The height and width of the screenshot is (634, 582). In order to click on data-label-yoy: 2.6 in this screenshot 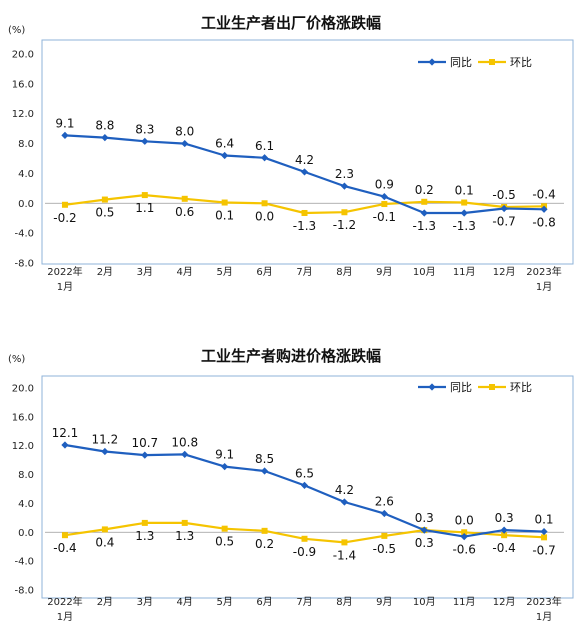, I will do `click(384, 502)`.